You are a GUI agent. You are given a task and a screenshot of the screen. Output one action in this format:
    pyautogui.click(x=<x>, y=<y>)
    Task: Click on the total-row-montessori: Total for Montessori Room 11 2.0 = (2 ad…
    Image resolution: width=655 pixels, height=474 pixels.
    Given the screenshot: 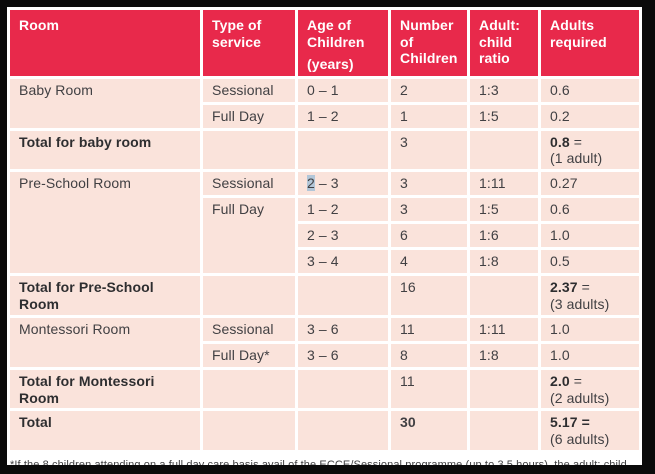 What is the action you would take?
    pyautogui.click(x=324, y=389)
    